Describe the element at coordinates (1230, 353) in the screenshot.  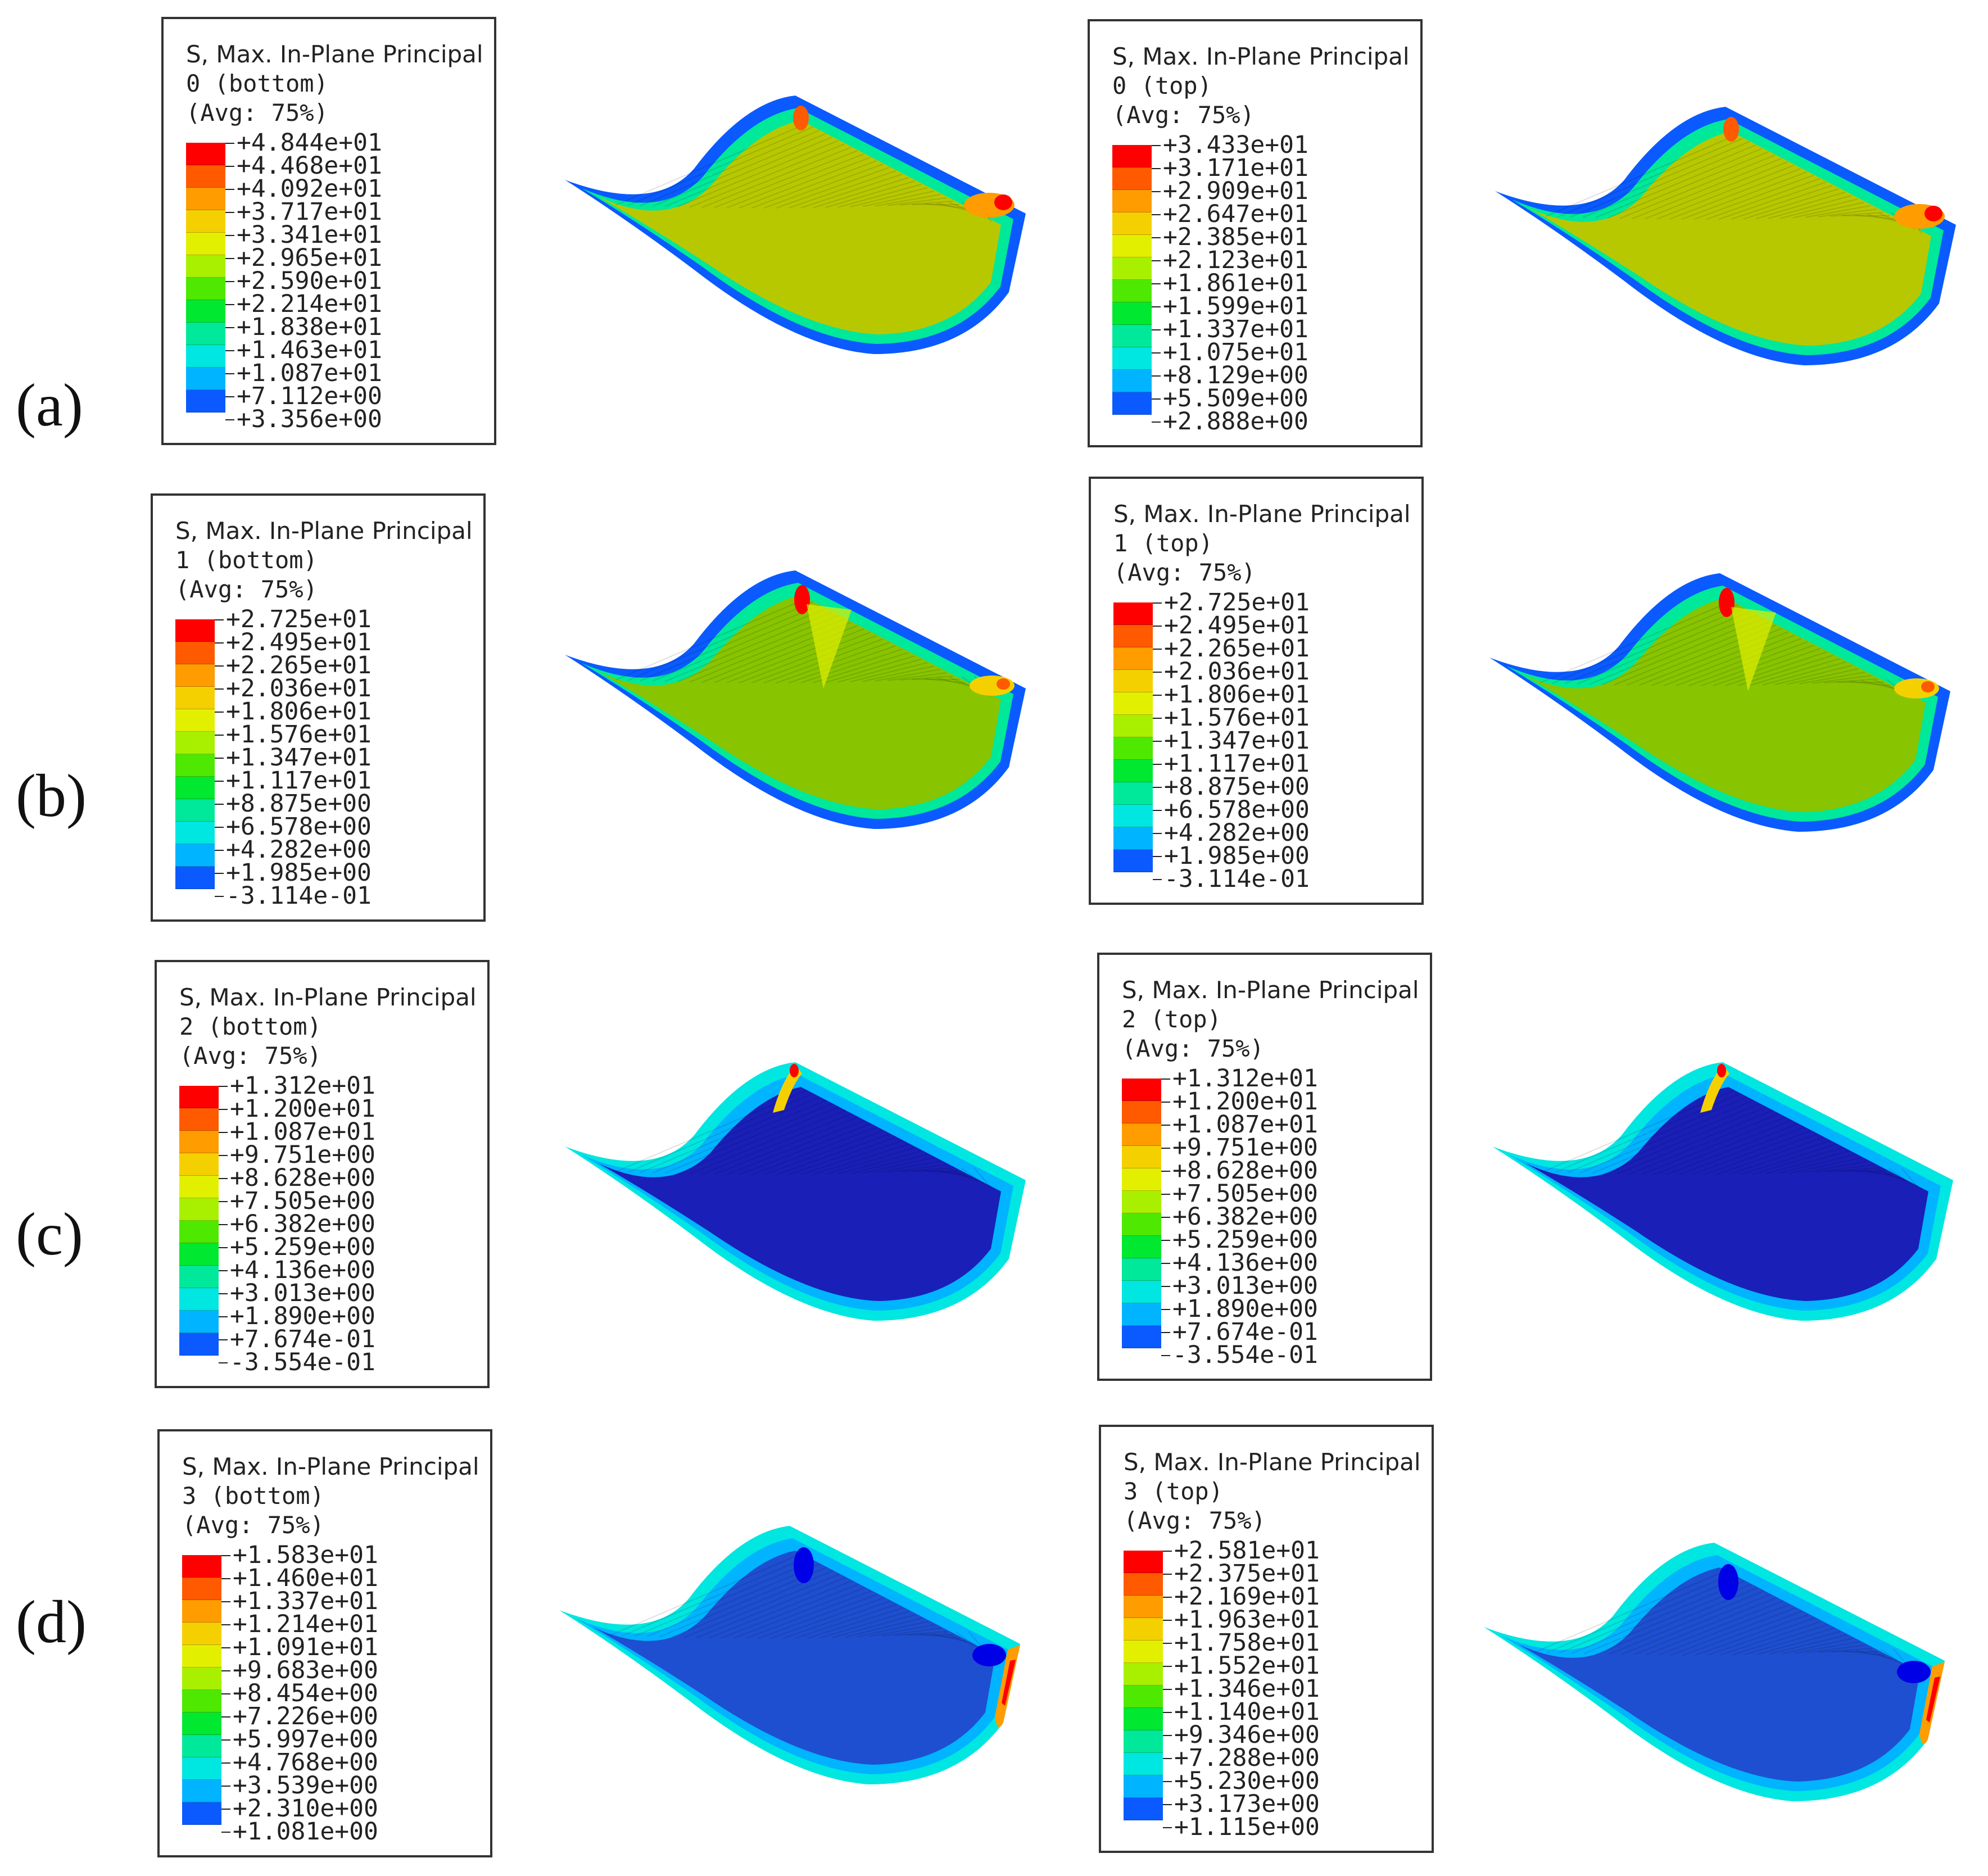
I see `legend-value: +1.075e+01` at that location.